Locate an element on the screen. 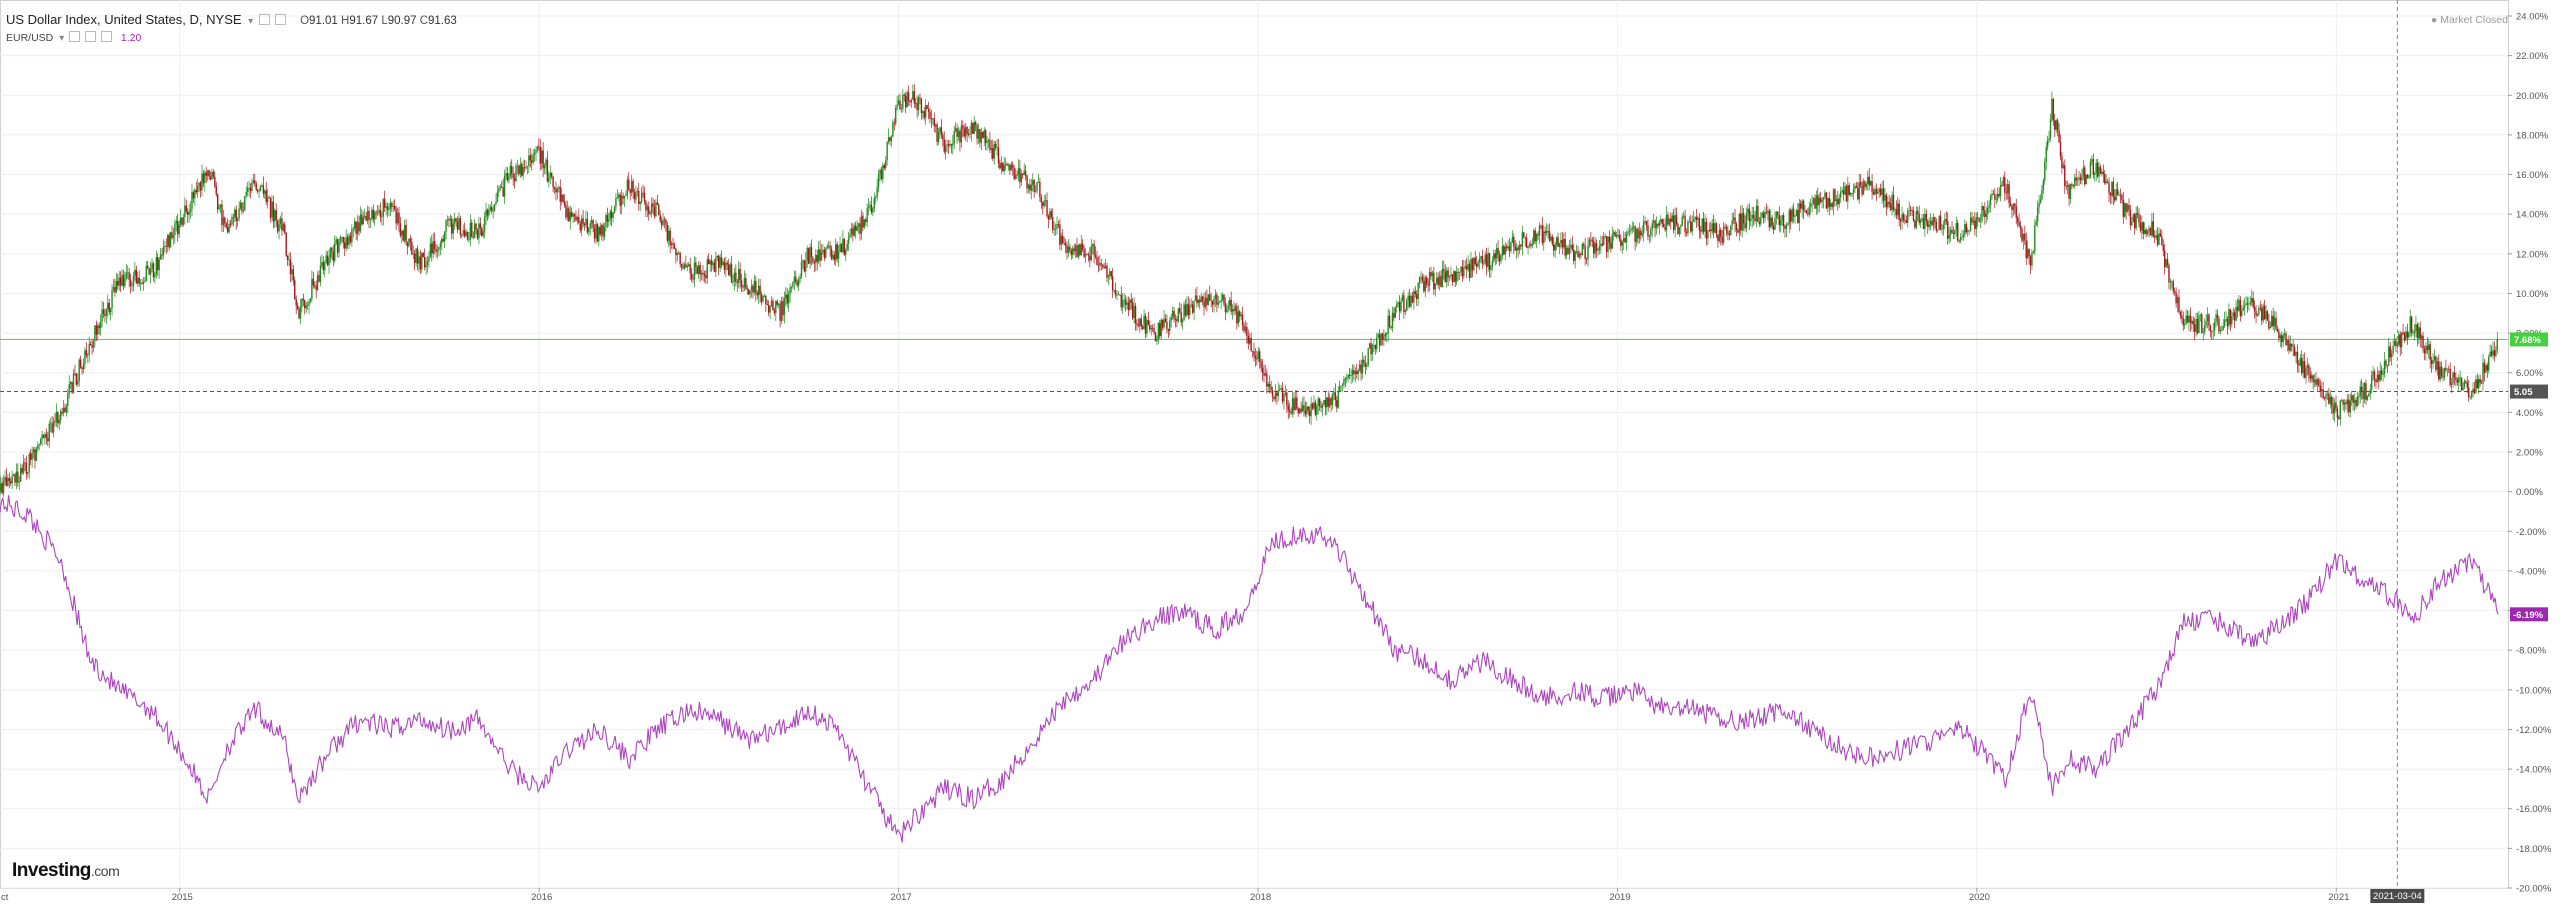  ohlc-readout: O91.01 H91.67 L90.97 C91.63 is located at coordinates (378, 21).